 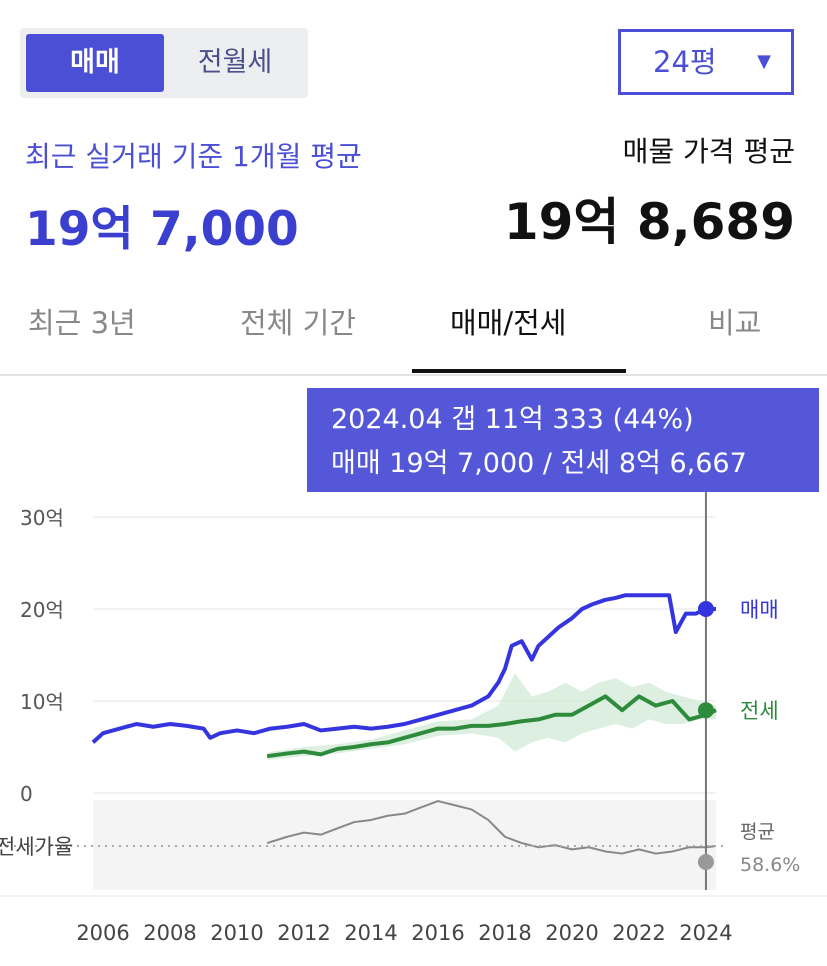 What do you see at coordinates (638, 933) in the screenshot?
I see `x-tick-label: 2022` at bounding box center [638, 933].